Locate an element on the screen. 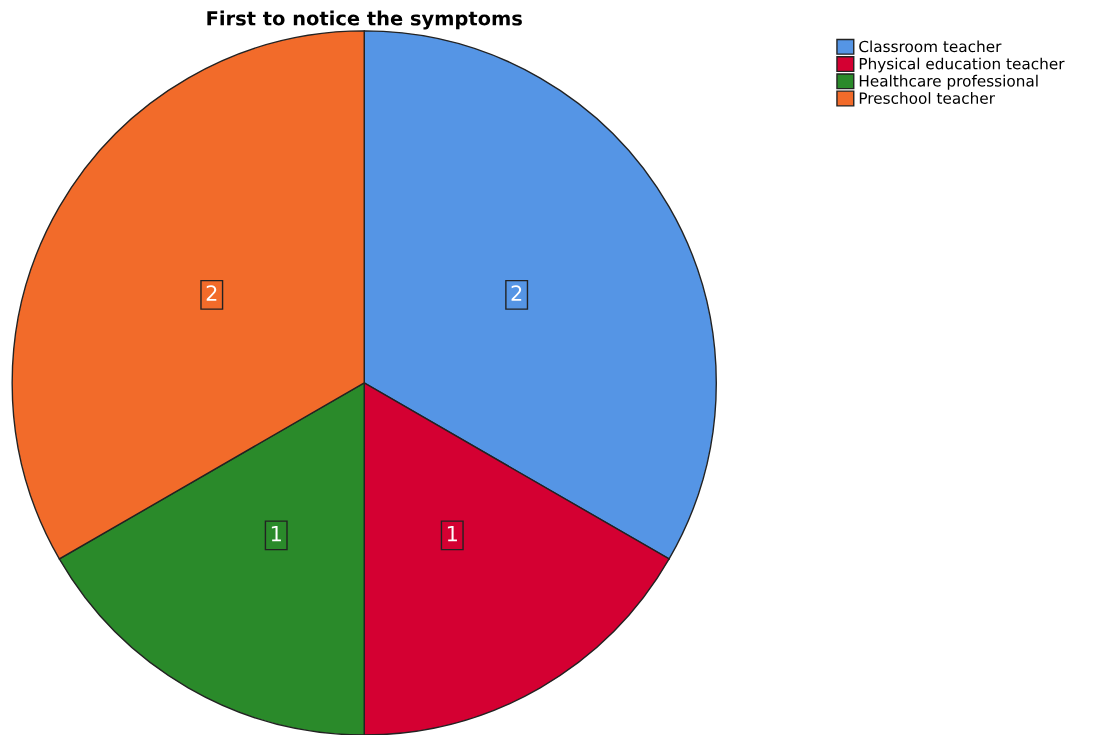  legend-label: Classroom teacher is located at coordinates (930, 46).